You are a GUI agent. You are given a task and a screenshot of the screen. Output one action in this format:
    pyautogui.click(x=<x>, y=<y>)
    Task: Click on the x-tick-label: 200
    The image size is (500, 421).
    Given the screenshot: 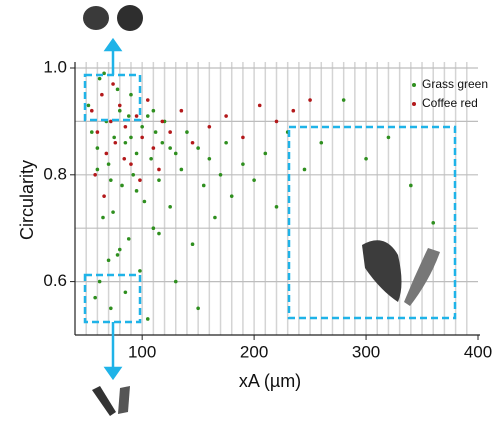 What is the action you would take?
    pyautogui.click(x=254, y=351)
    